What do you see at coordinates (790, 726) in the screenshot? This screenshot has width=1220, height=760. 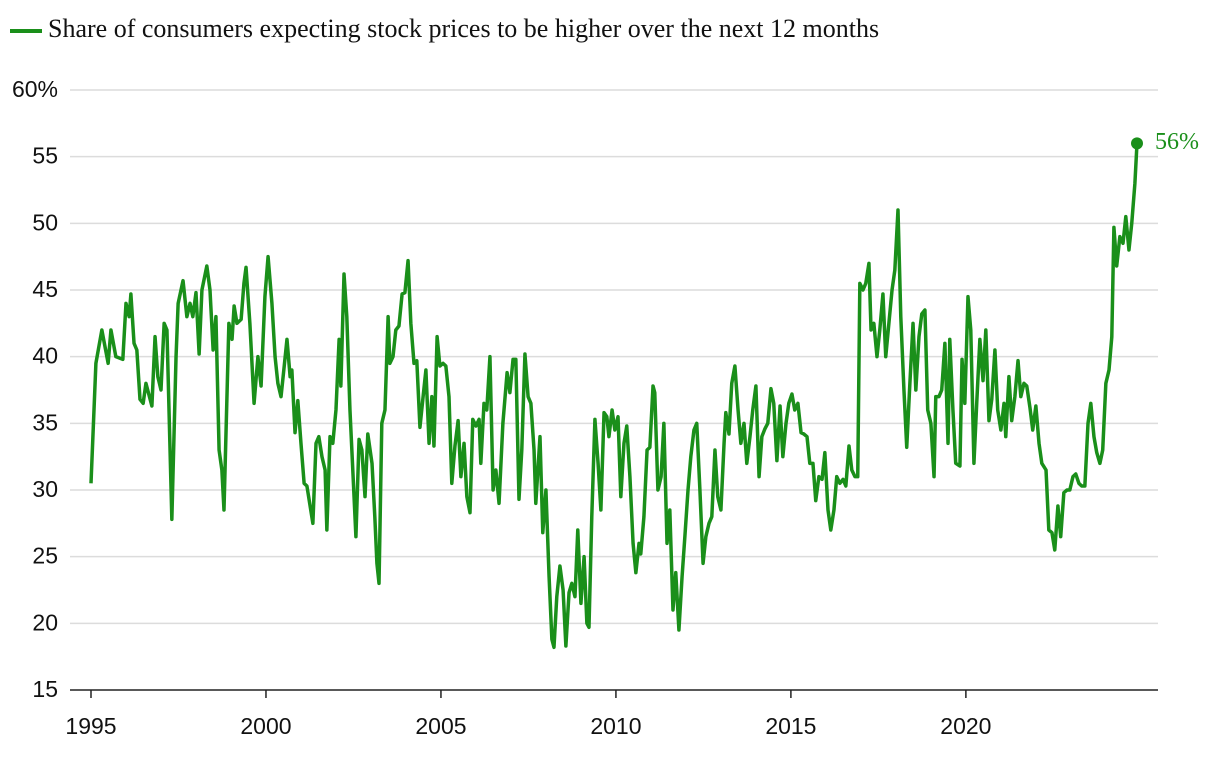 I see `x-tick-label: 2015` at bounding box center [790, 726].